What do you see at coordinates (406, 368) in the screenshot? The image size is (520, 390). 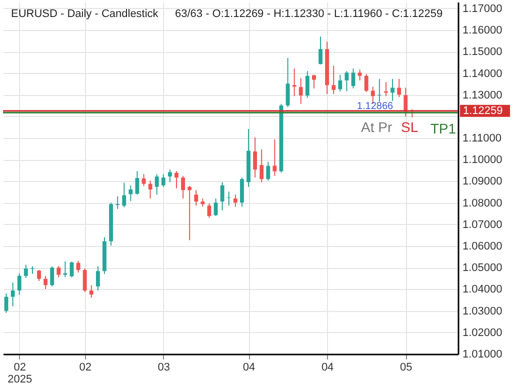 I see `x-tick-label: 05` at bounding box center [406, 368].